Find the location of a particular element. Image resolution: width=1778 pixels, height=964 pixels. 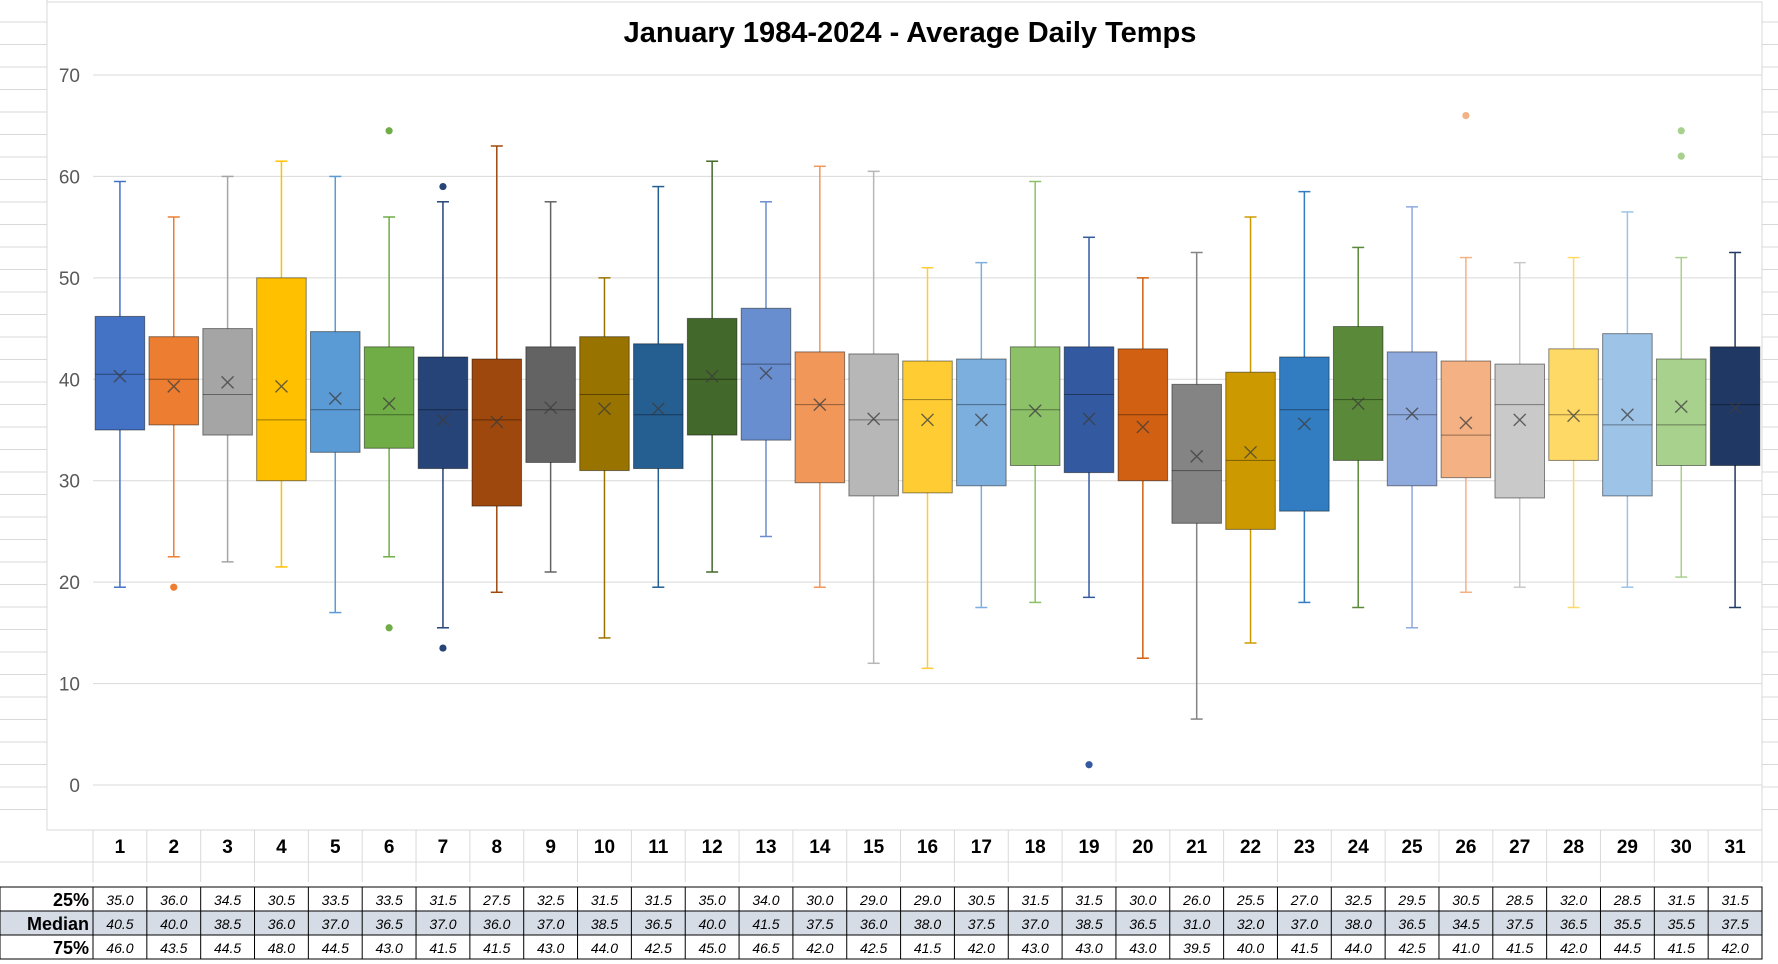

table-cell: 43.0 is located at coordinates (1088, 948).